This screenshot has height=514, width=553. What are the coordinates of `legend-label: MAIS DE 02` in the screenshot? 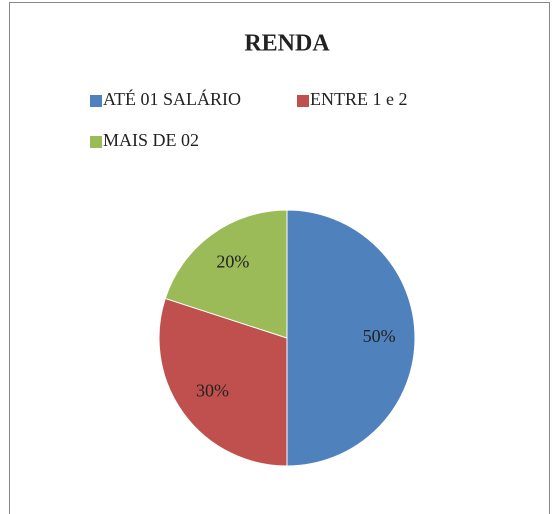 It's located at (151, 140).